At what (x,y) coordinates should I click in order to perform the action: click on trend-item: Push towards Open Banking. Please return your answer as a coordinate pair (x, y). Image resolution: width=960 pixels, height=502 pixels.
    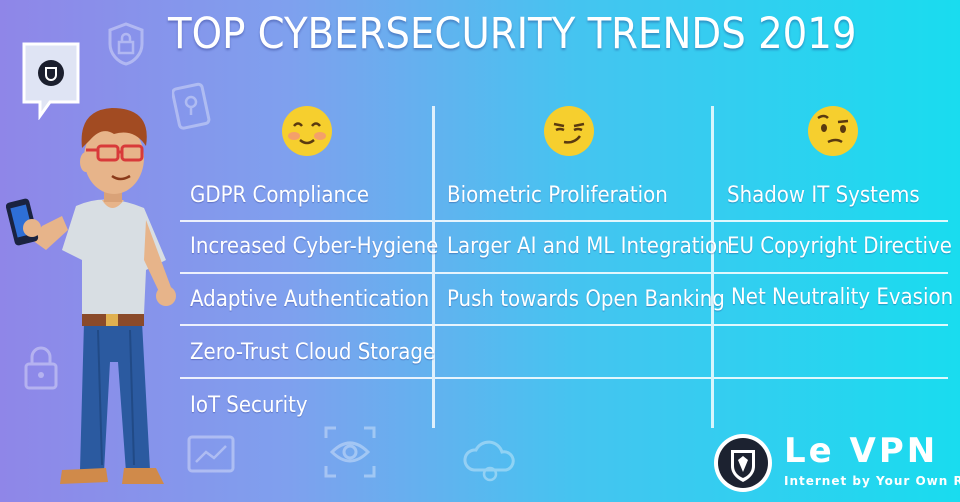
    Looking at the image, I should click on (586, 299).